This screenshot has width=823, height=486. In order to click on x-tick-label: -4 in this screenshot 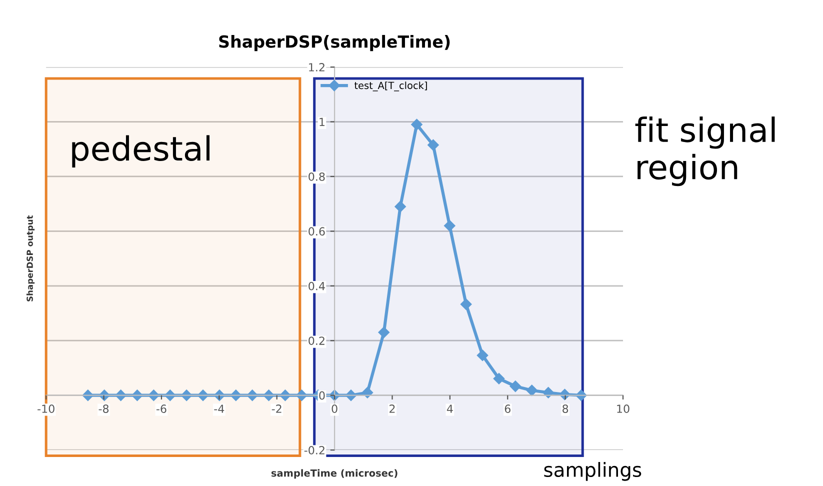, I will do `click(219, 408)`.